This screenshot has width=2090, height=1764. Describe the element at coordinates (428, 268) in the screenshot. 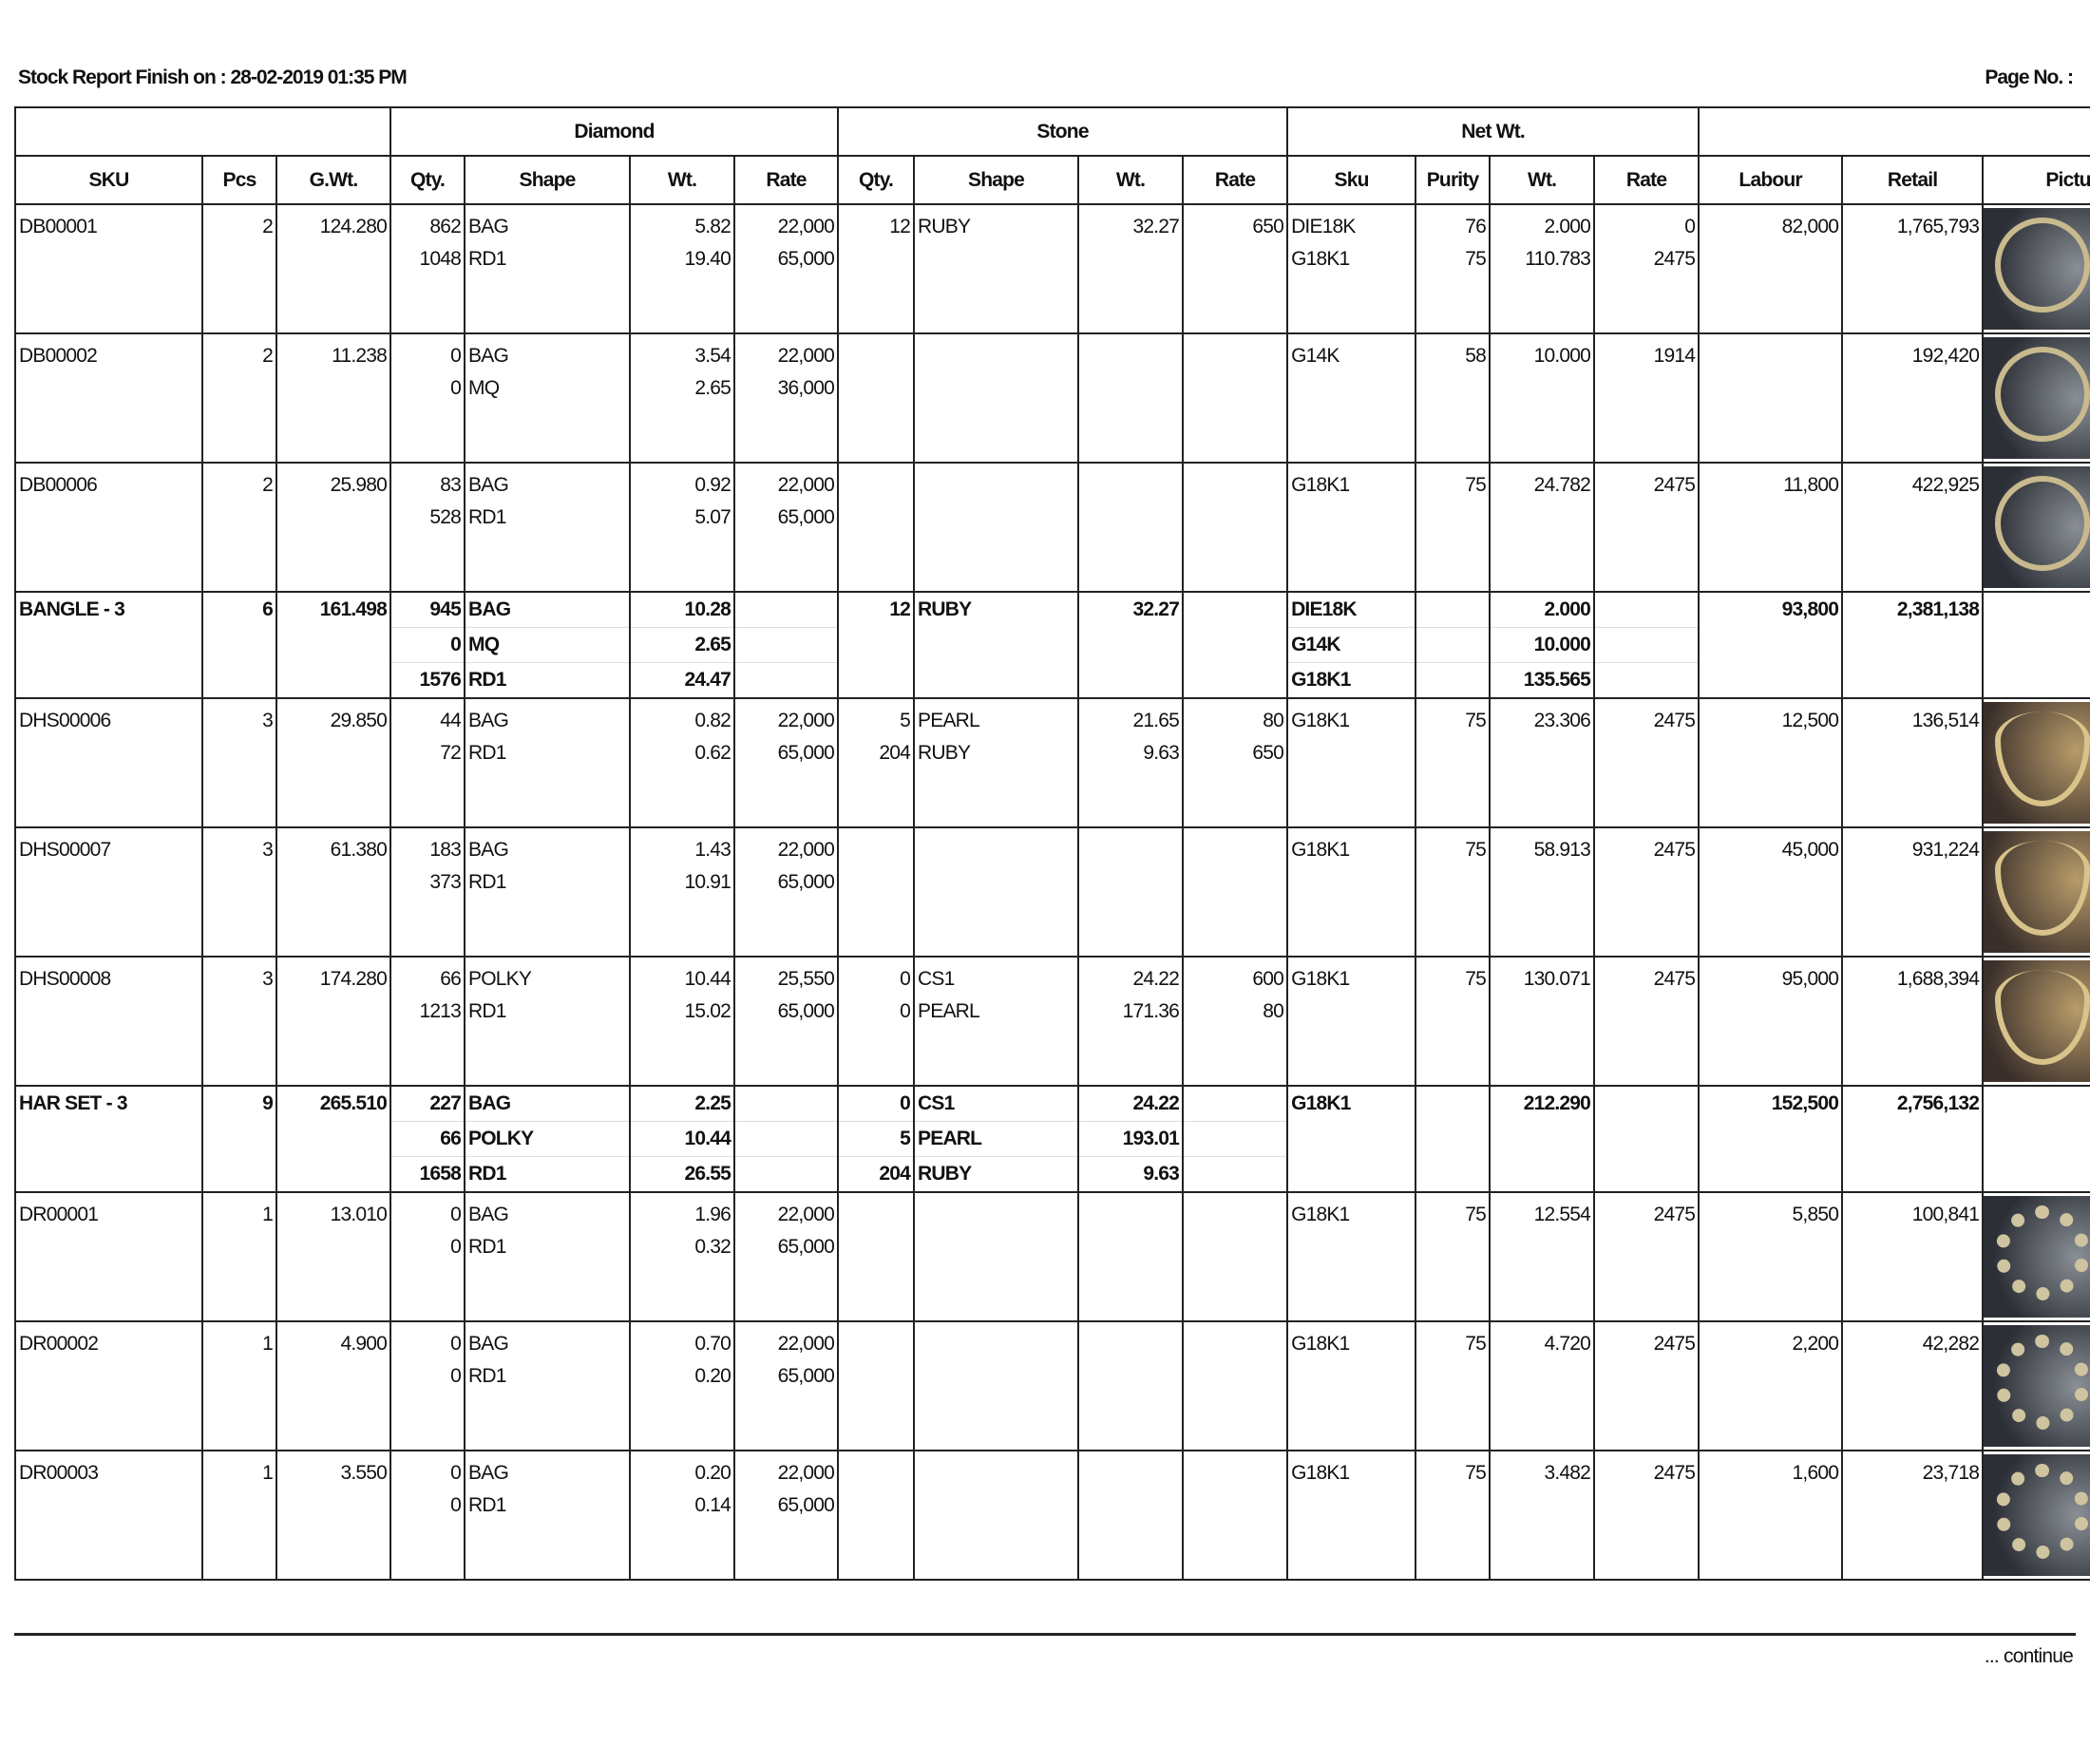

I see `diamond-qty-cell: 862 1048` at that location.